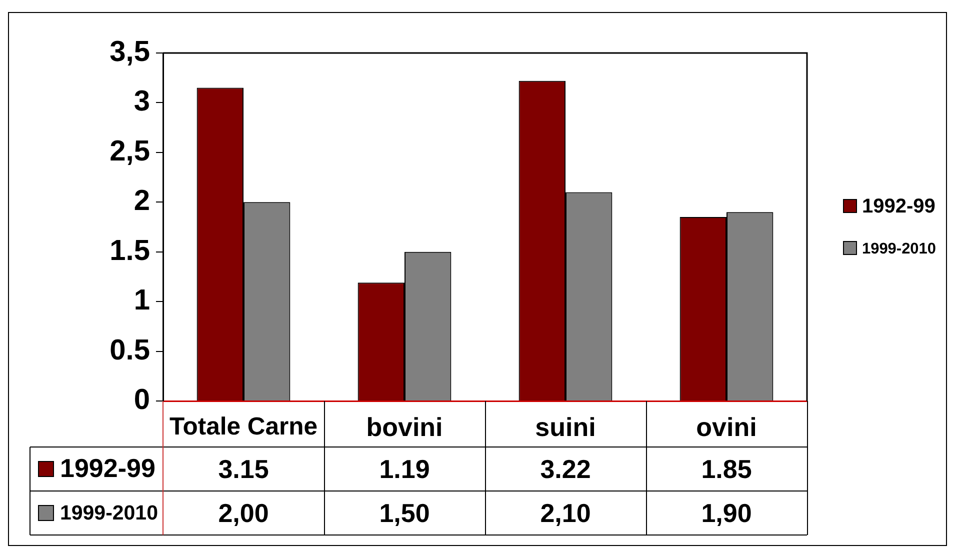 This screenshot has width=956, height=550. What do you see at coordinates (108, 468) in the screenshot?
I see `legend-label: 1992-99` at bounding box center [108, 468].